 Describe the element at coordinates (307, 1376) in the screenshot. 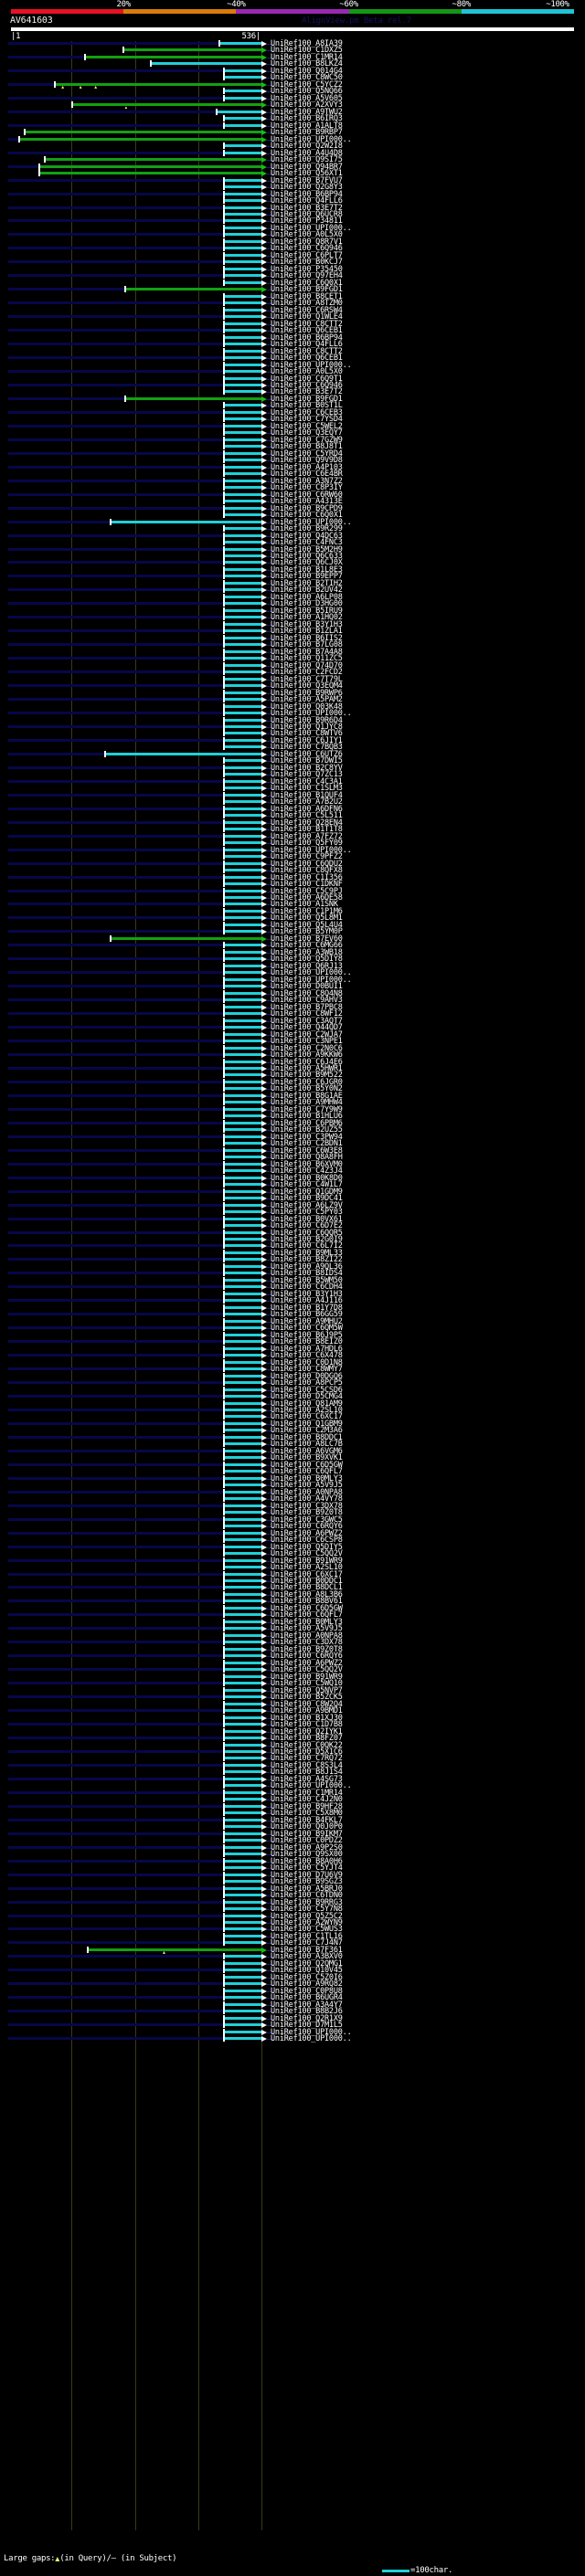

I see `subject-id-label: UniRef100_D0DGQ6` at that location.